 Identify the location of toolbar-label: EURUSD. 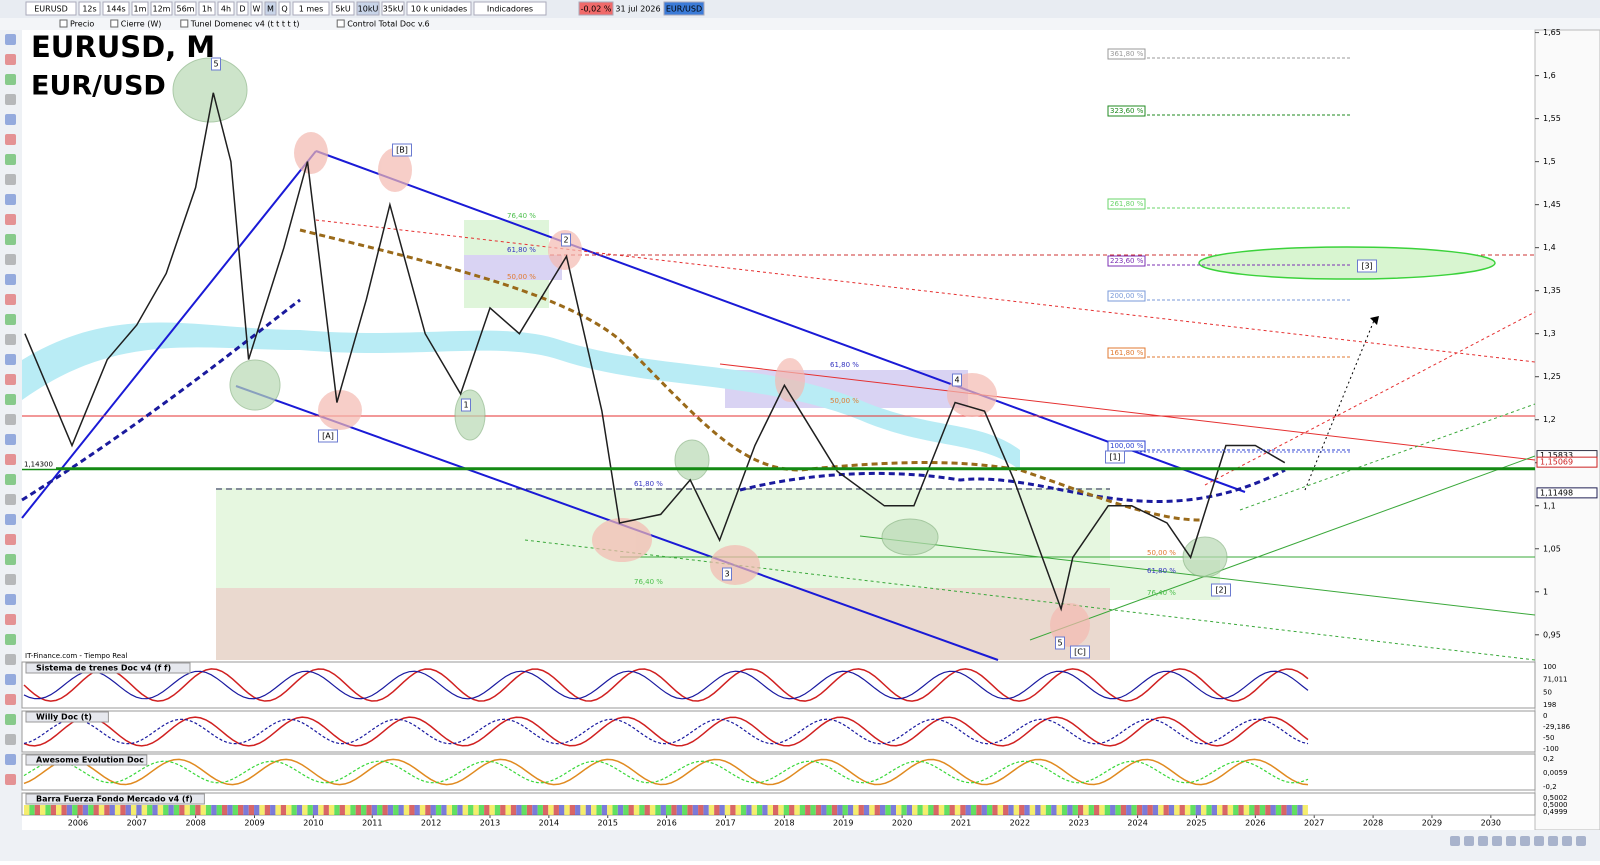
(51, 9).